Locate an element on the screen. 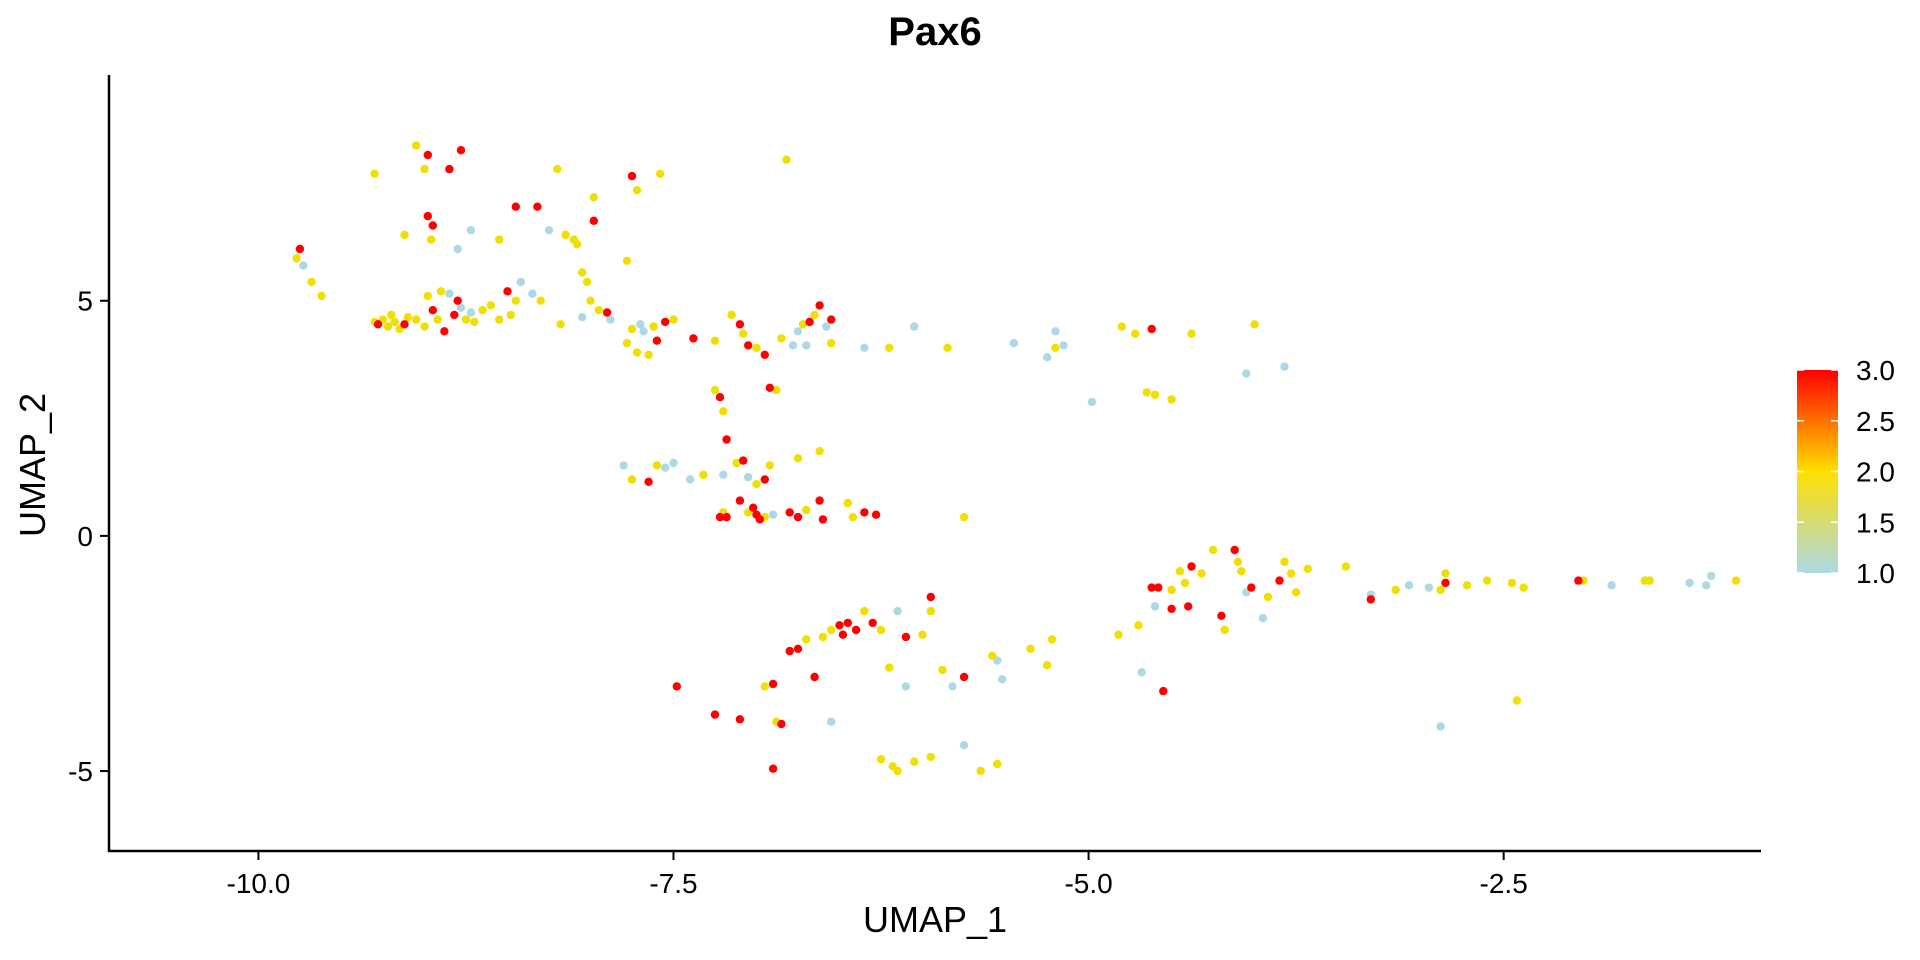 Image resolution: width=1920 pixels, height=960 pixels. legend-colorbar: 3.0 2.5 2.0 1.5 1.0 is located at coordinates (1846, 472).